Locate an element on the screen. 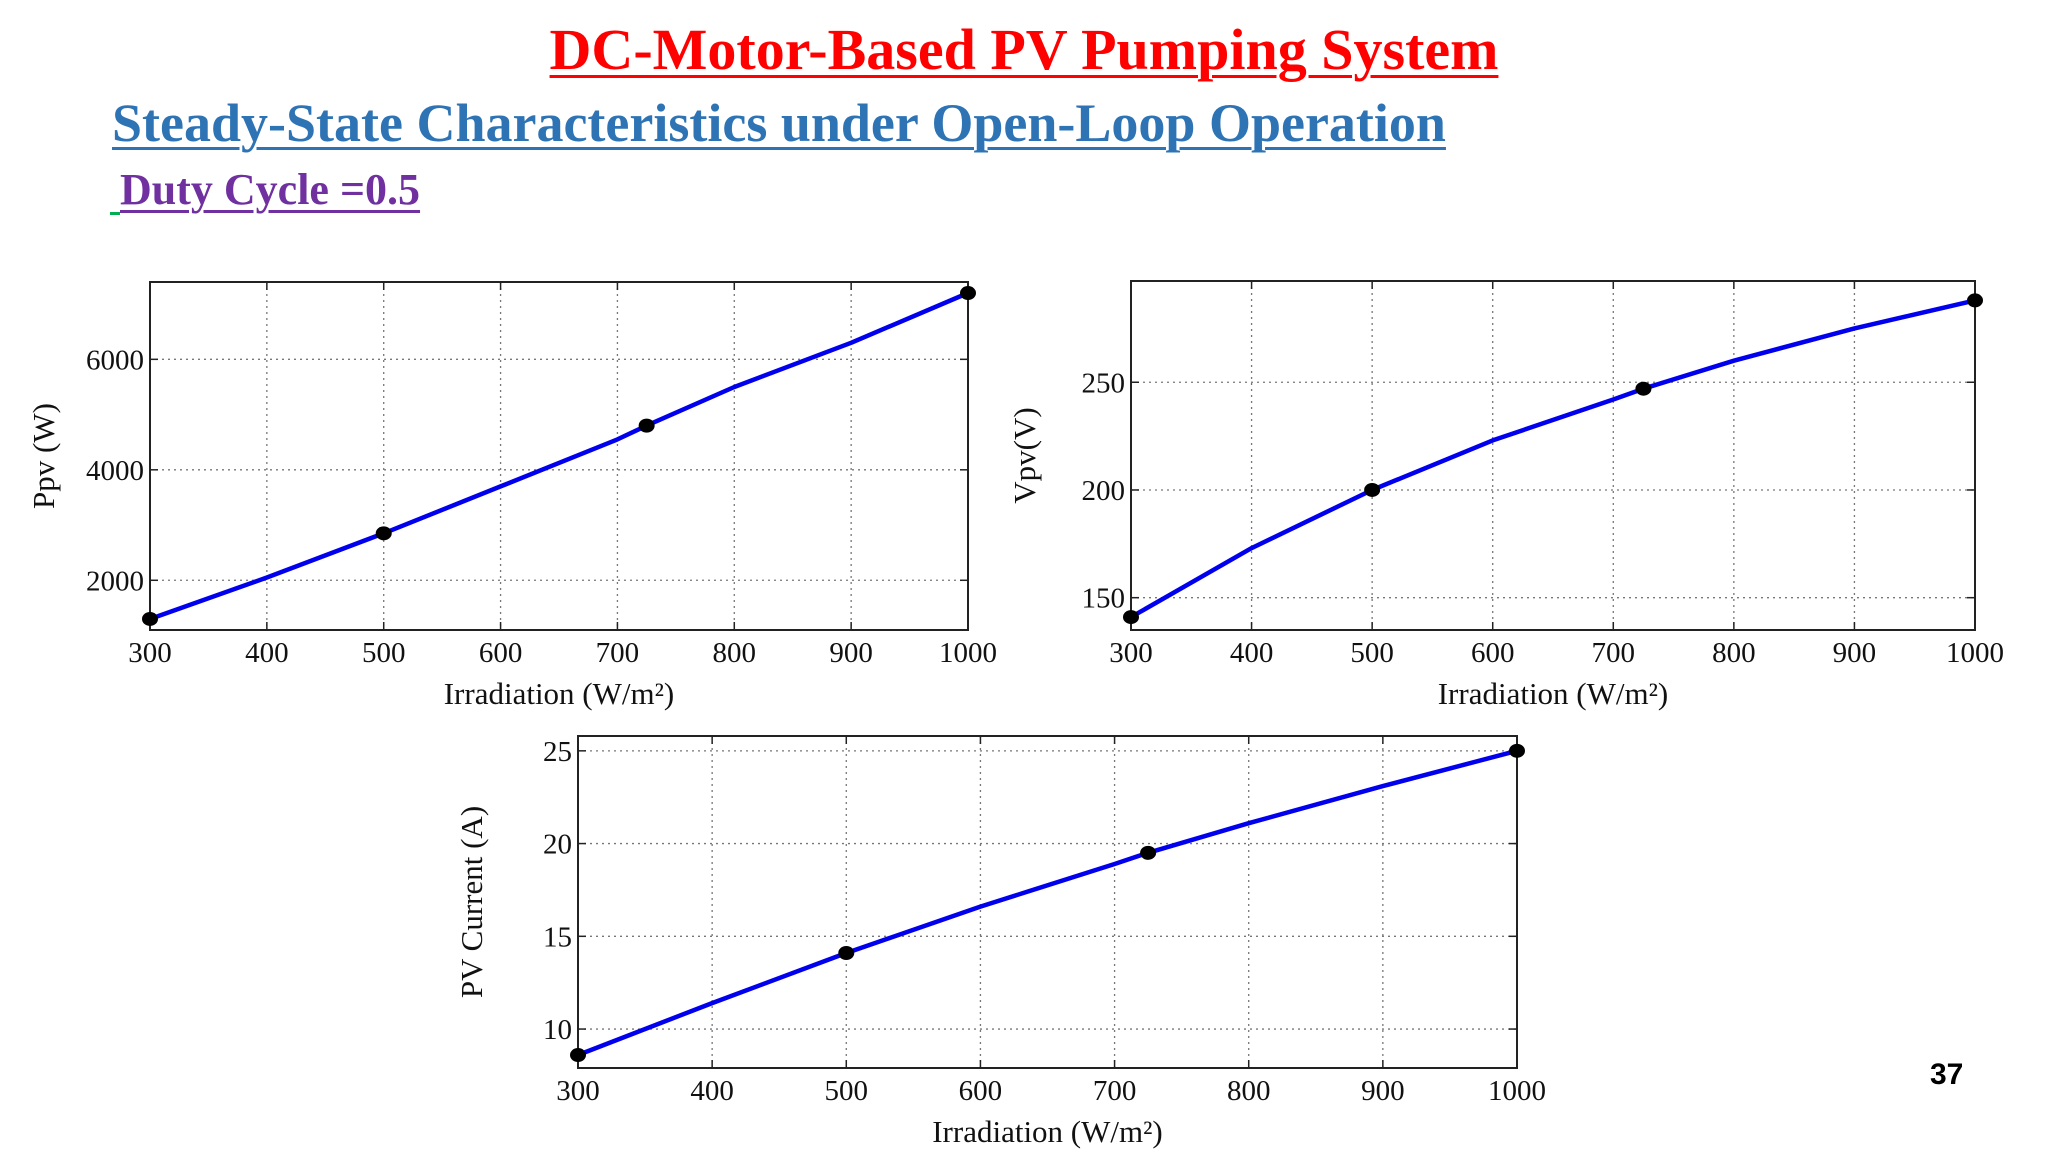 This screenshot has height=1152, width=2048. y-tick-label: 20 is located at coordinates (557, 845).